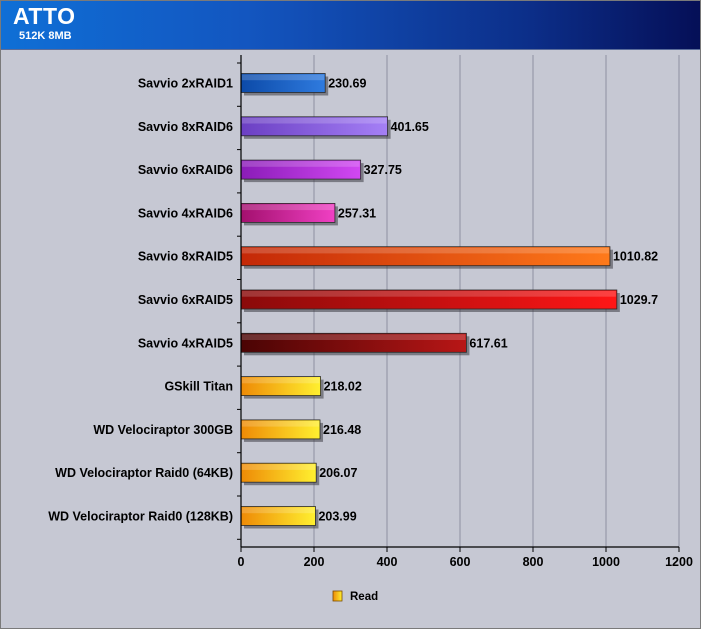 This screenshot has width=701, height=629. I want to click on value-label: 401.65, so click(410, 127).